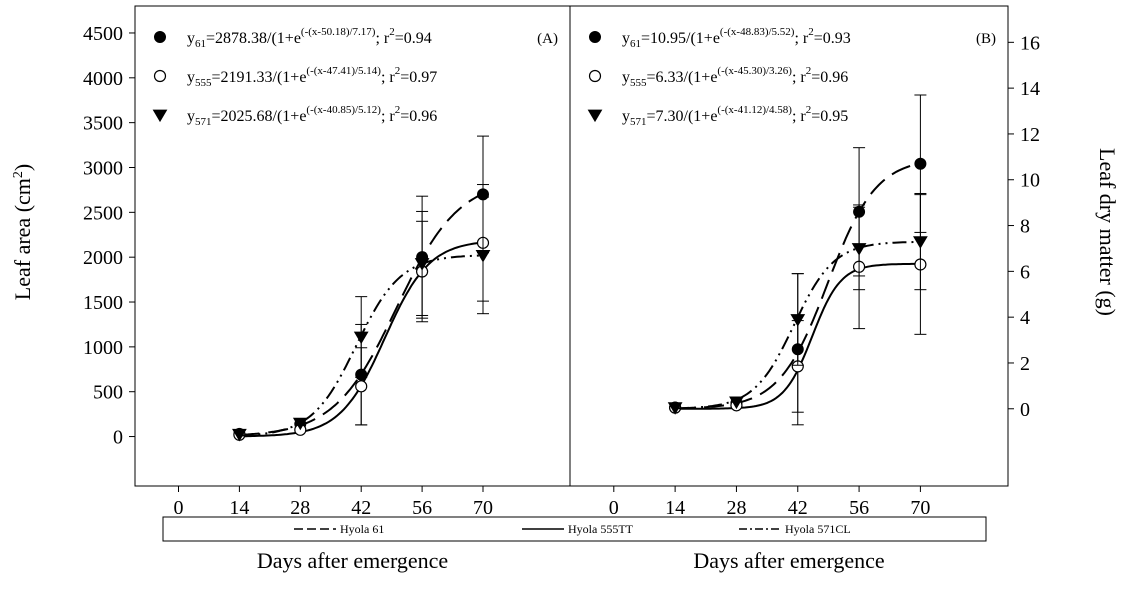  I want to click on equation-r2-value: =0.93, so click(832, 38).